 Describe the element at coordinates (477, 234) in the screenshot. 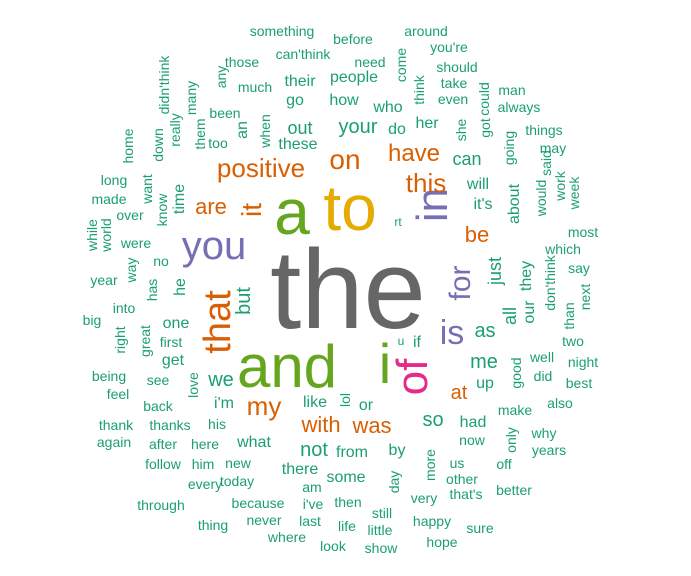

I see `word-be: be` at that location.